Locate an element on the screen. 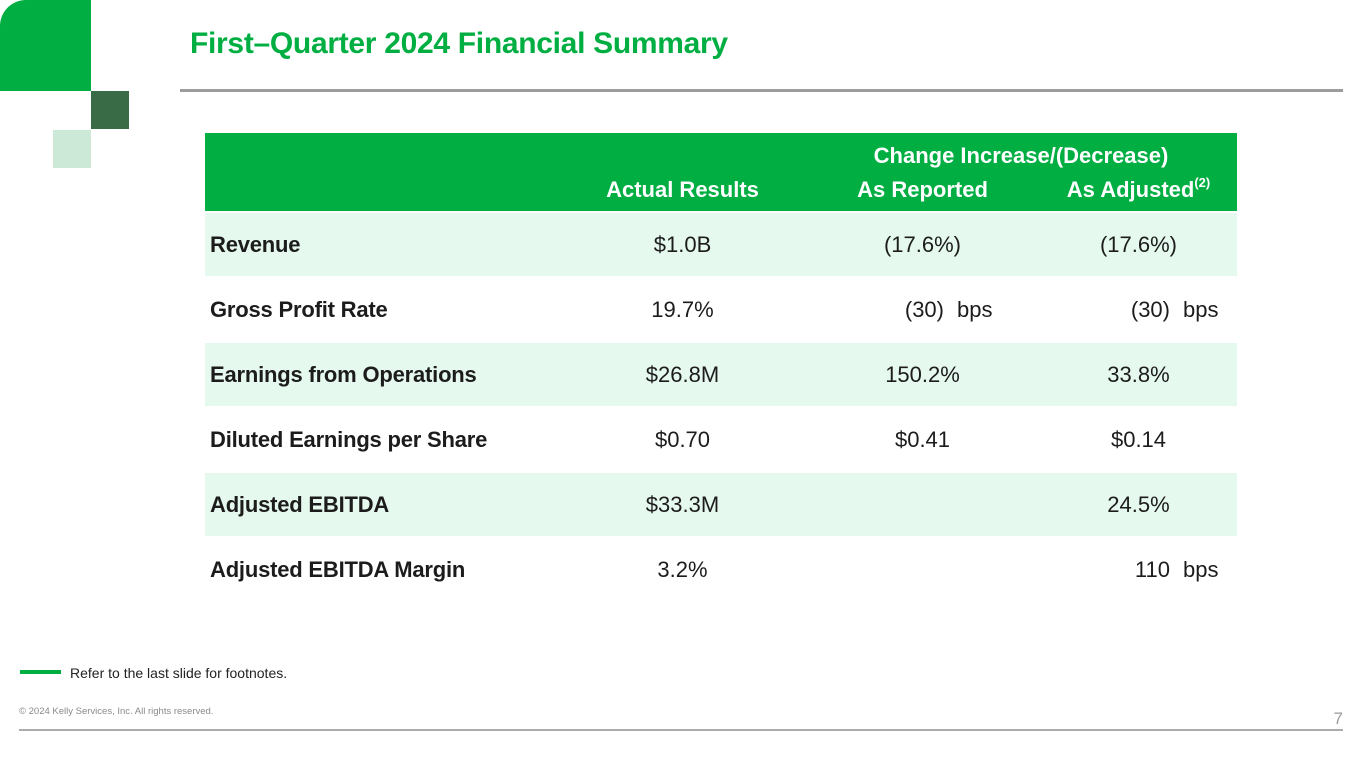 The image size is (1365, 768). cell-as-adjusted-value: (30) is located at coordinates (1150, 309).